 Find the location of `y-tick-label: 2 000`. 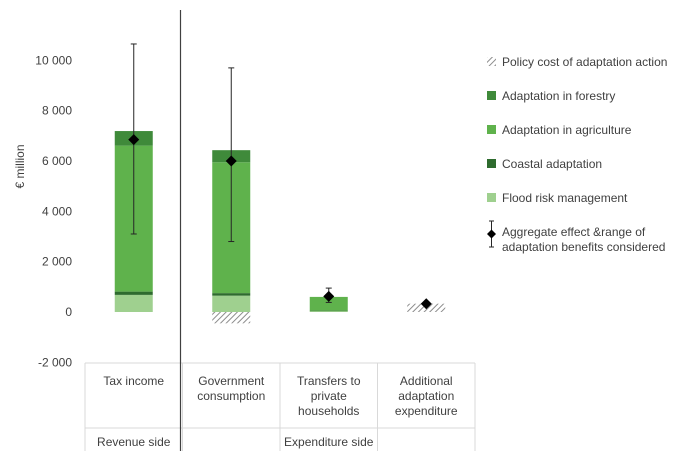

y-tick-label: 2 000 is located at coordinates (57, 262).